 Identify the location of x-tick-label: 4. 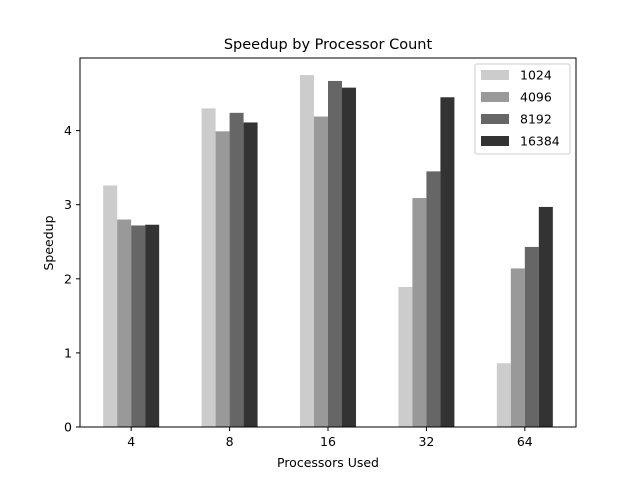
(131, 441).